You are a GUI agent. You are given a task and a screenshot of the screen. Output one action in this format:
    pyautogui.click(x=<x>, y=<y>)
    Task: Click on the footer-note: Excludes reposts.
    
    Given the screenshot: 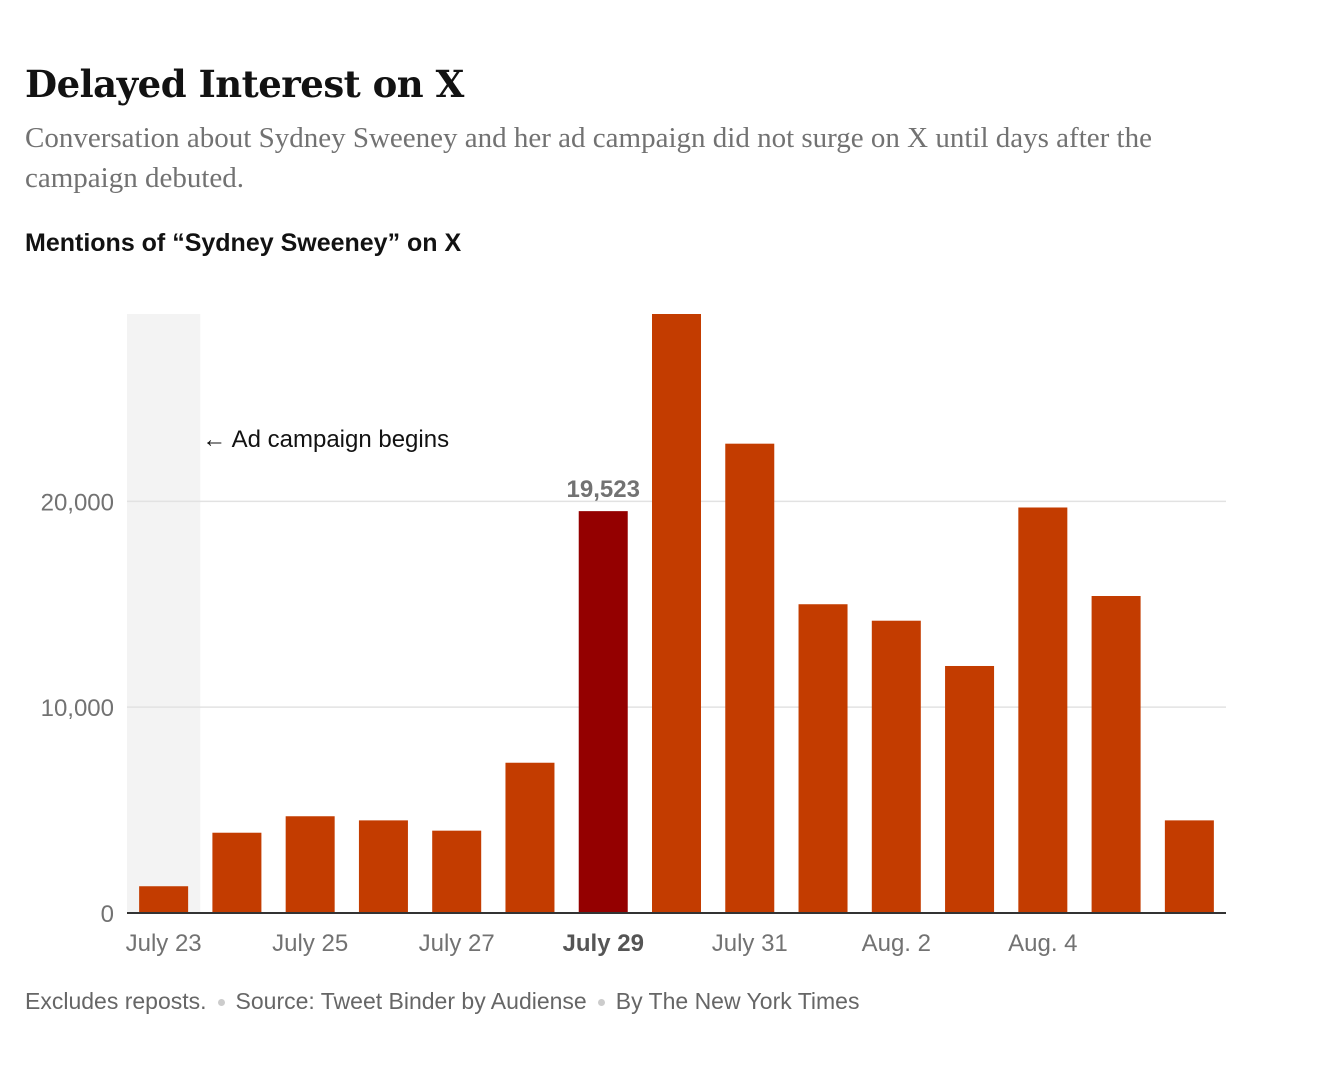 What is the action you would take?
    pyautogui.click(x=116, y=1001)
    